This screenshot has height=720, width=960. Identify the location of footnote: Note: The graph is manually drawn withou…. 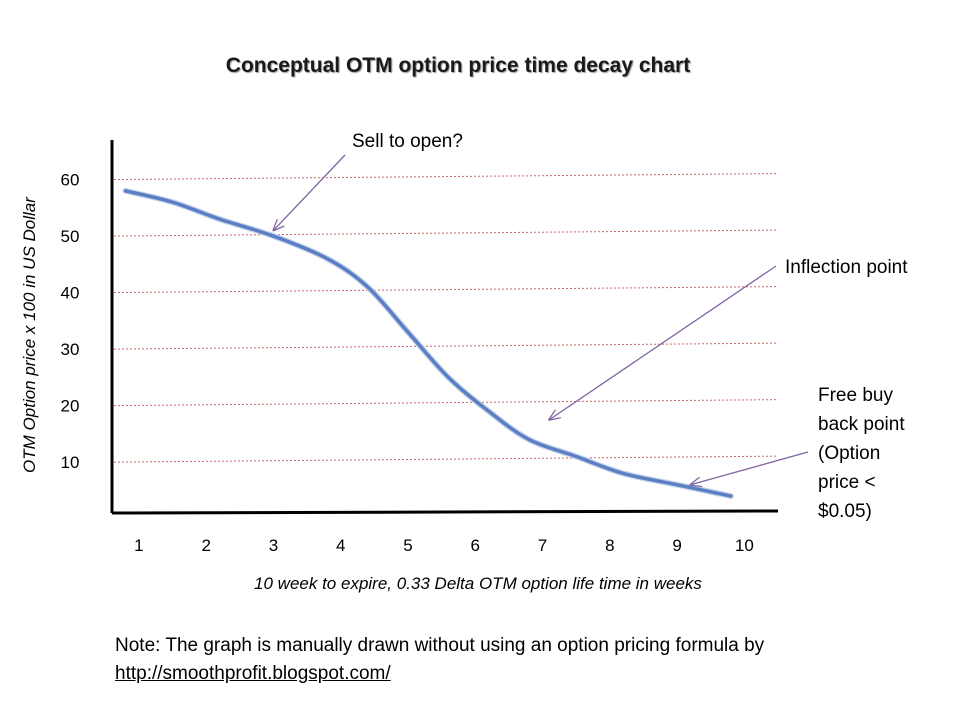
(439, 660).